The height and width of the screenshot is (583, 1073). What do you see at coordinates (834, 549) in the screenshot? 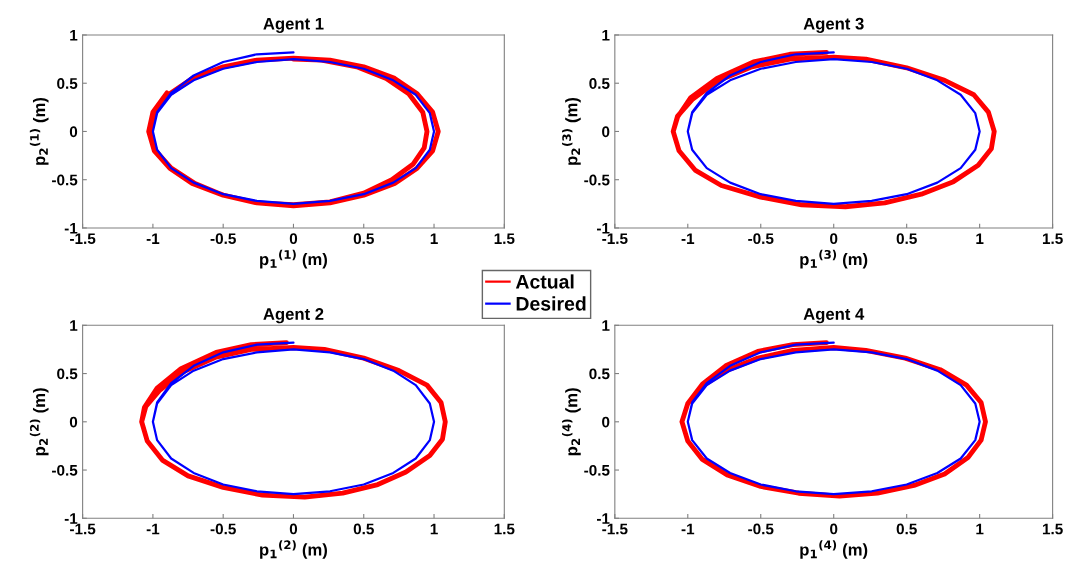
I see `x-axis-title: p$_{1}$$^{(4)}$ (m)` at bounding box center [834, 549].